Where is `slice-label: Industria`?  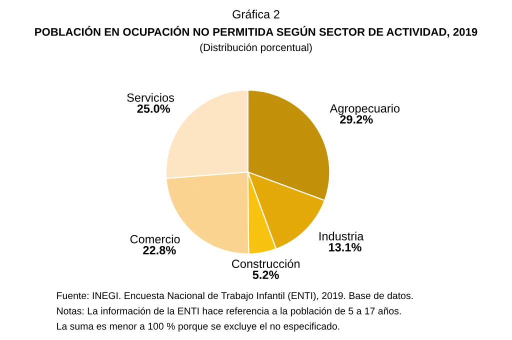 slice-label: Industria is located at coordinates (342, 236).